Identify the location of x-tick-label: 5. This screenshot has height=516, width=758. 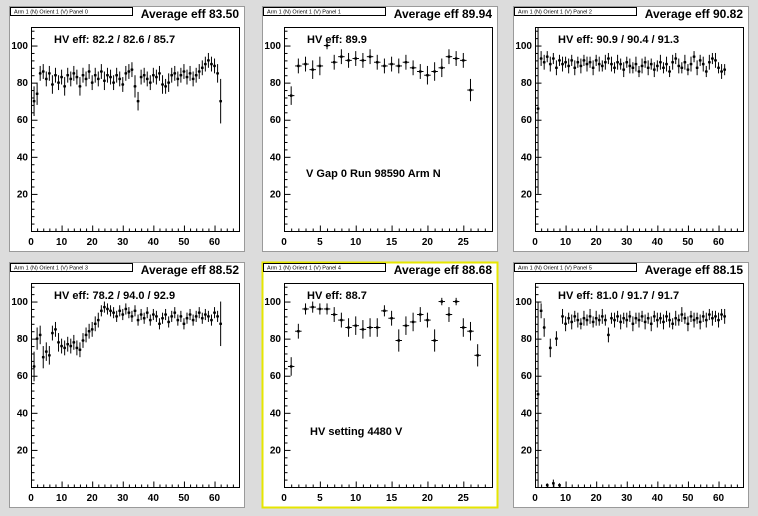
(320, 242).